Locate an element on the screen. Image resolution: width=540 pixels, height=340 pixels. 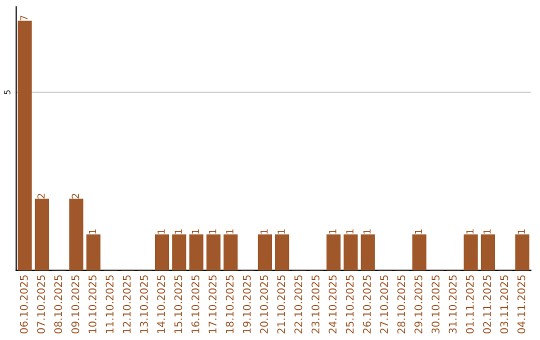
x-tick-label: 13.10.2025 is located at coordinates (144, 304).